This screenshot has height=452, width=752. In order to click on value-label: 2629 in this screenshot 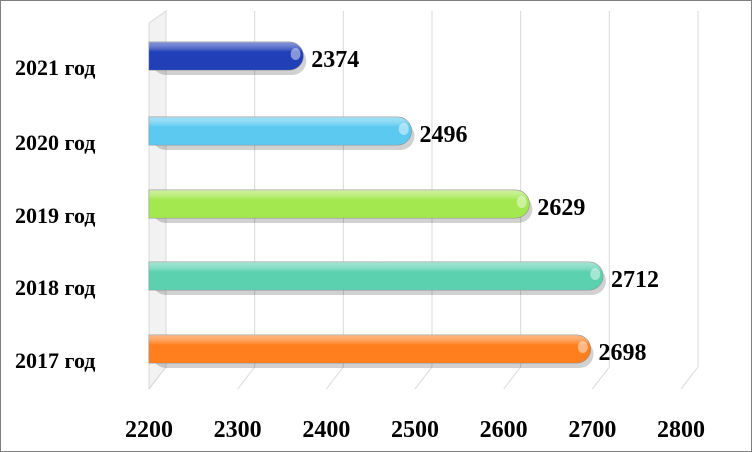, I will do `click(561, 208)`.